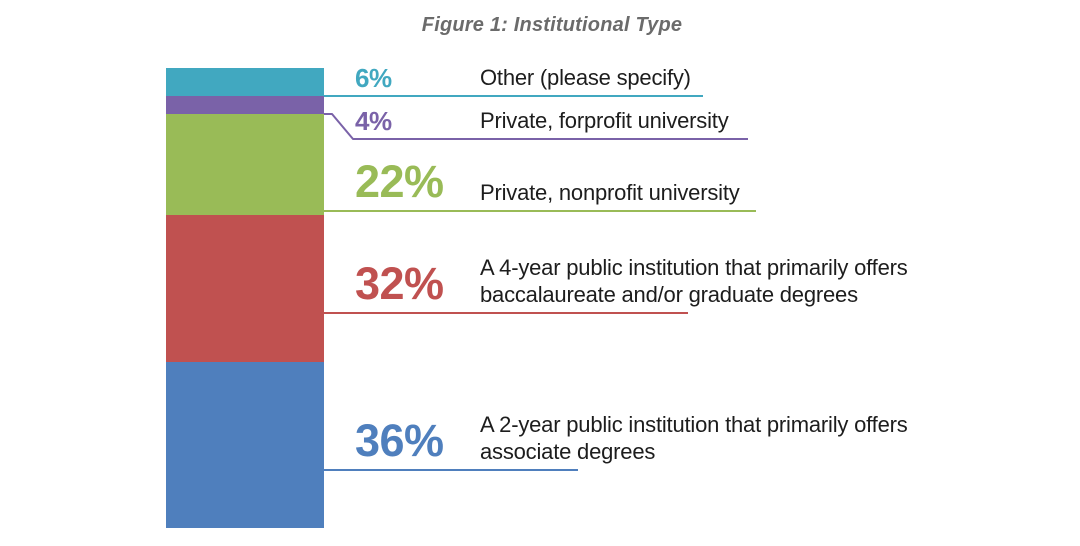  I want to click on stacked-bar, so click(245, 298).